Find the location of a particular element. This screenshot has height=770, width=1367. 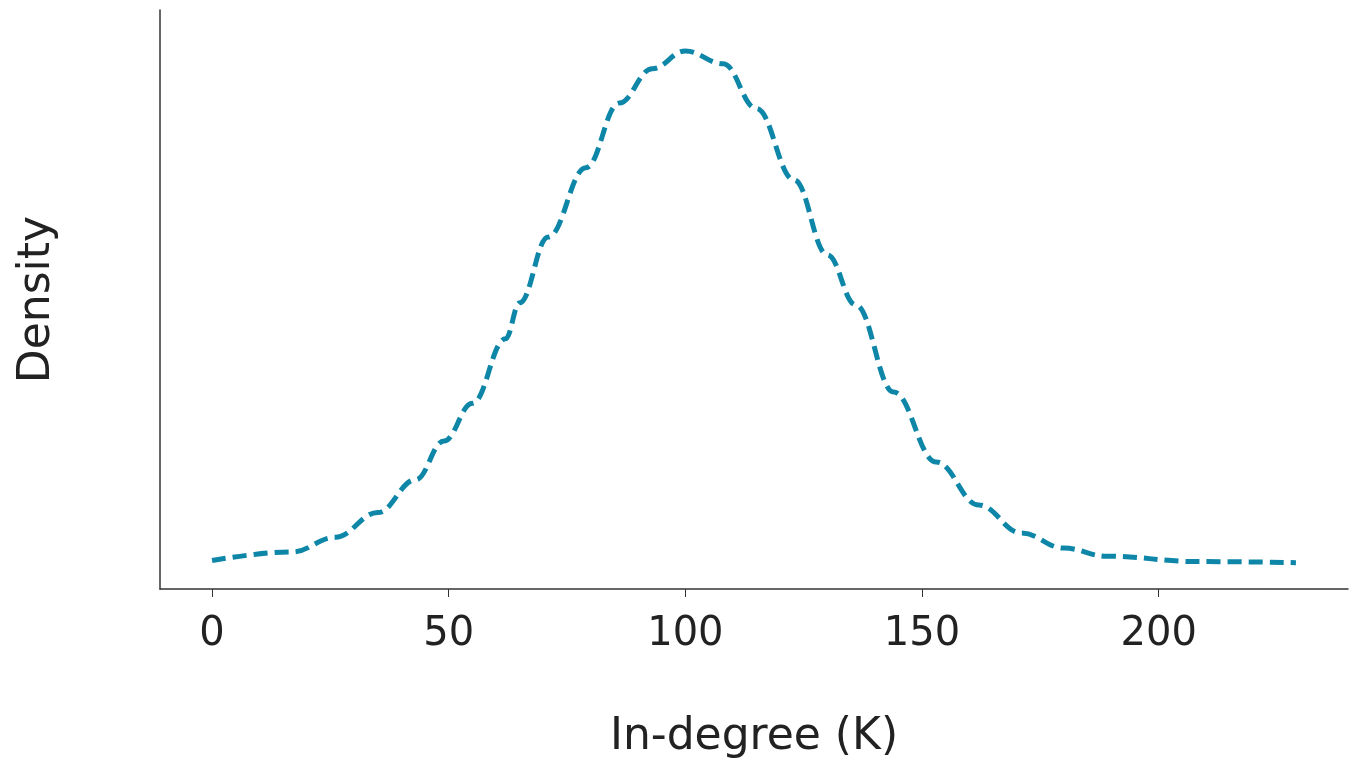

x-axis-title: In-degree (K) is located at coordinates (754, 733).